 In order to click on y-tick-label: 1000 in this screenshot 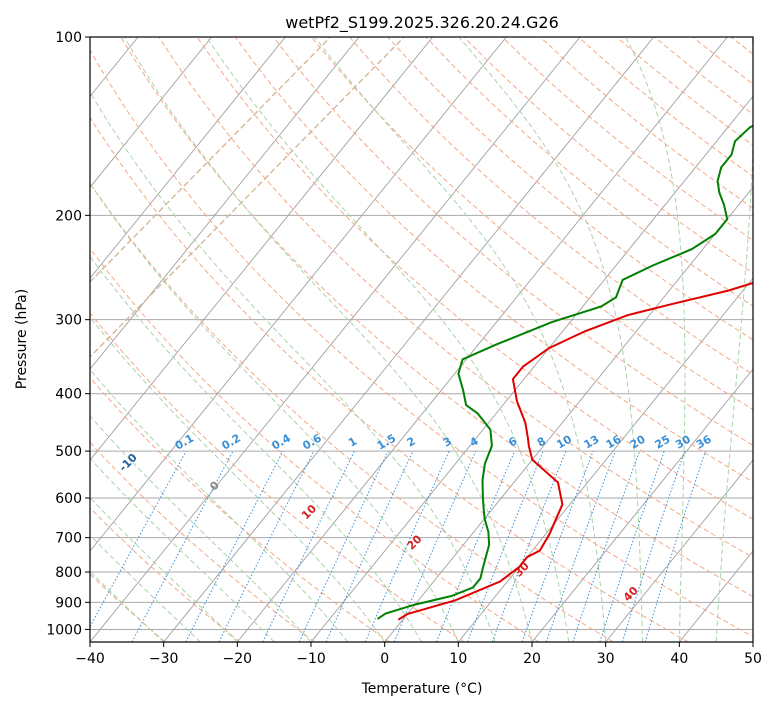, I will do `click(64, 630)`.